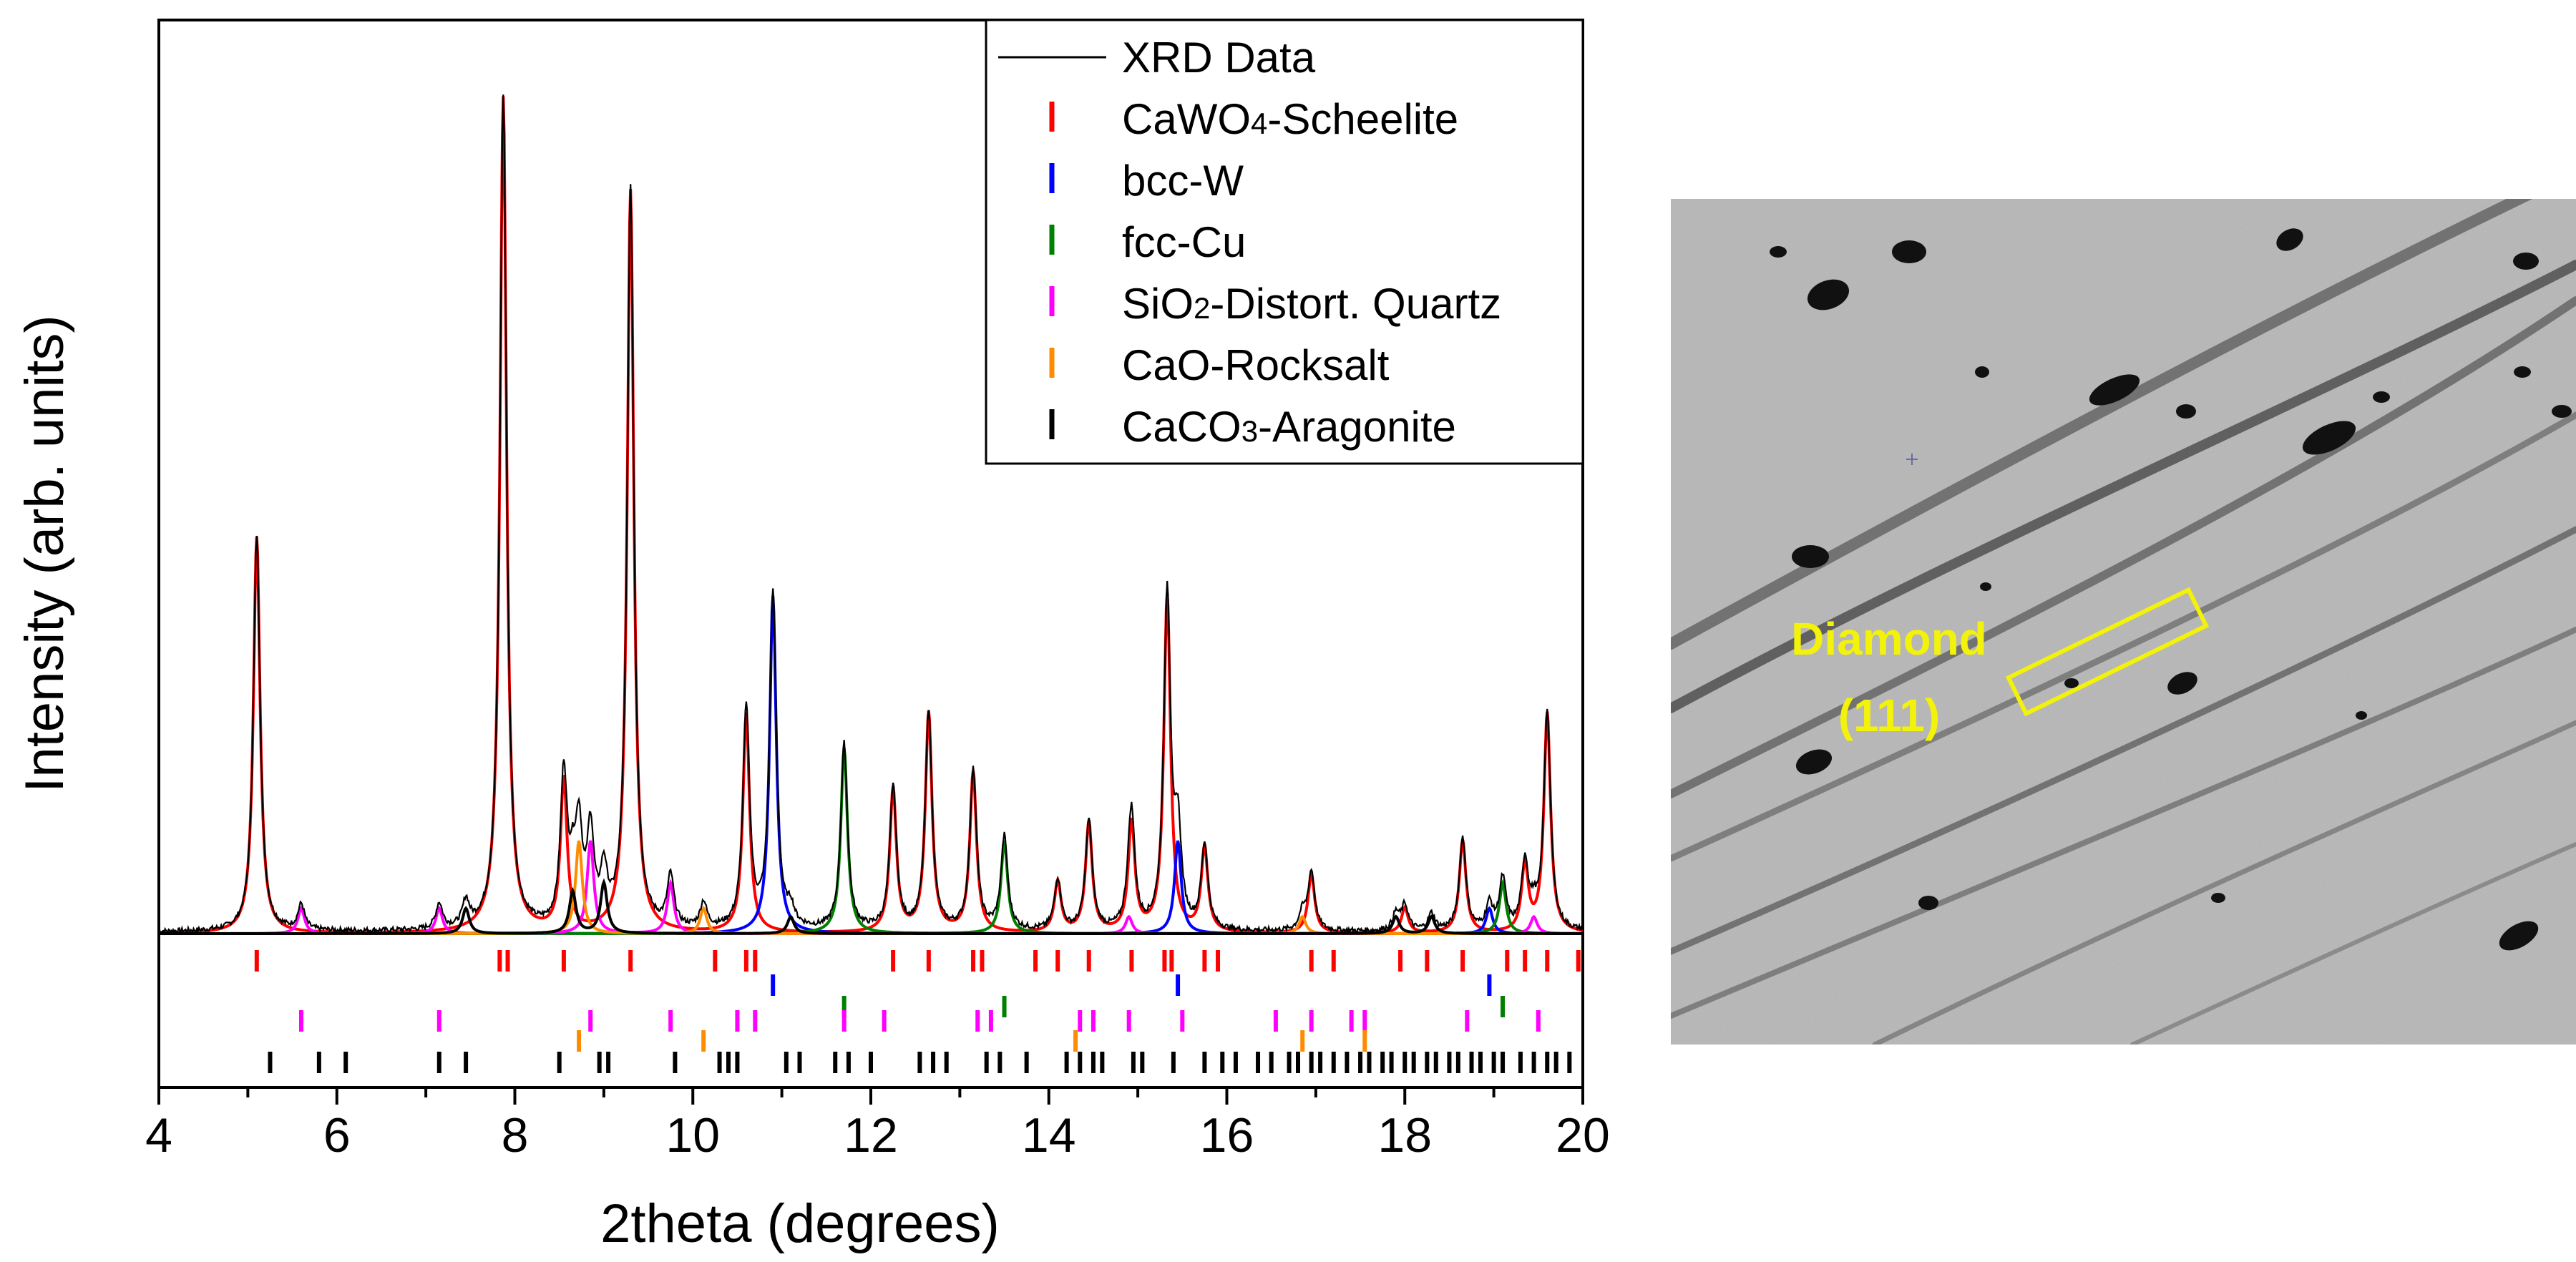  I want to click on legend-text-part: CaO-Rocksalt, so click(1256, 365).